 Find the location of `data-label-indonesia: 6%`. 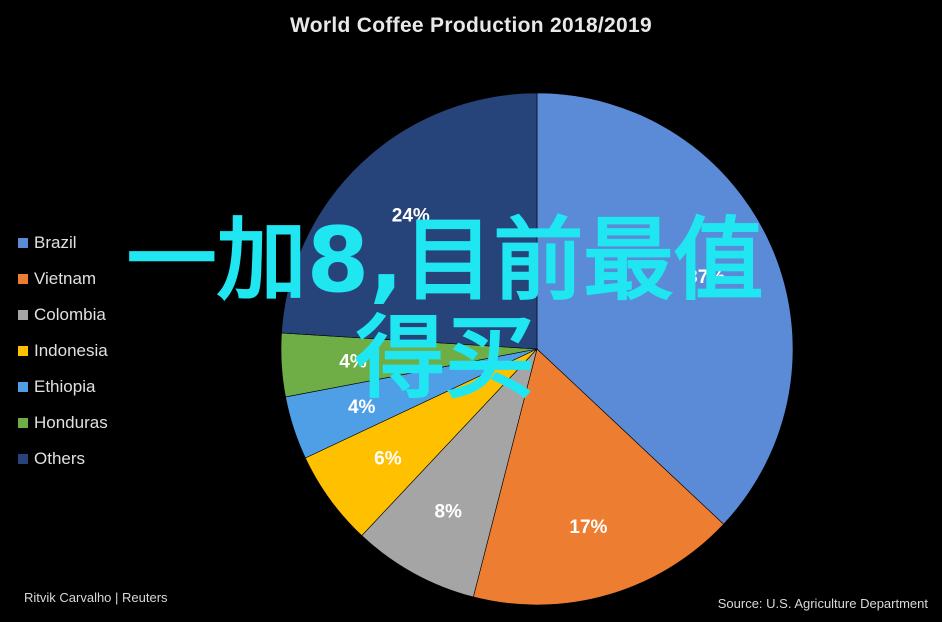

data-label-indonesia: 6% is located at coordinates (388, 458).